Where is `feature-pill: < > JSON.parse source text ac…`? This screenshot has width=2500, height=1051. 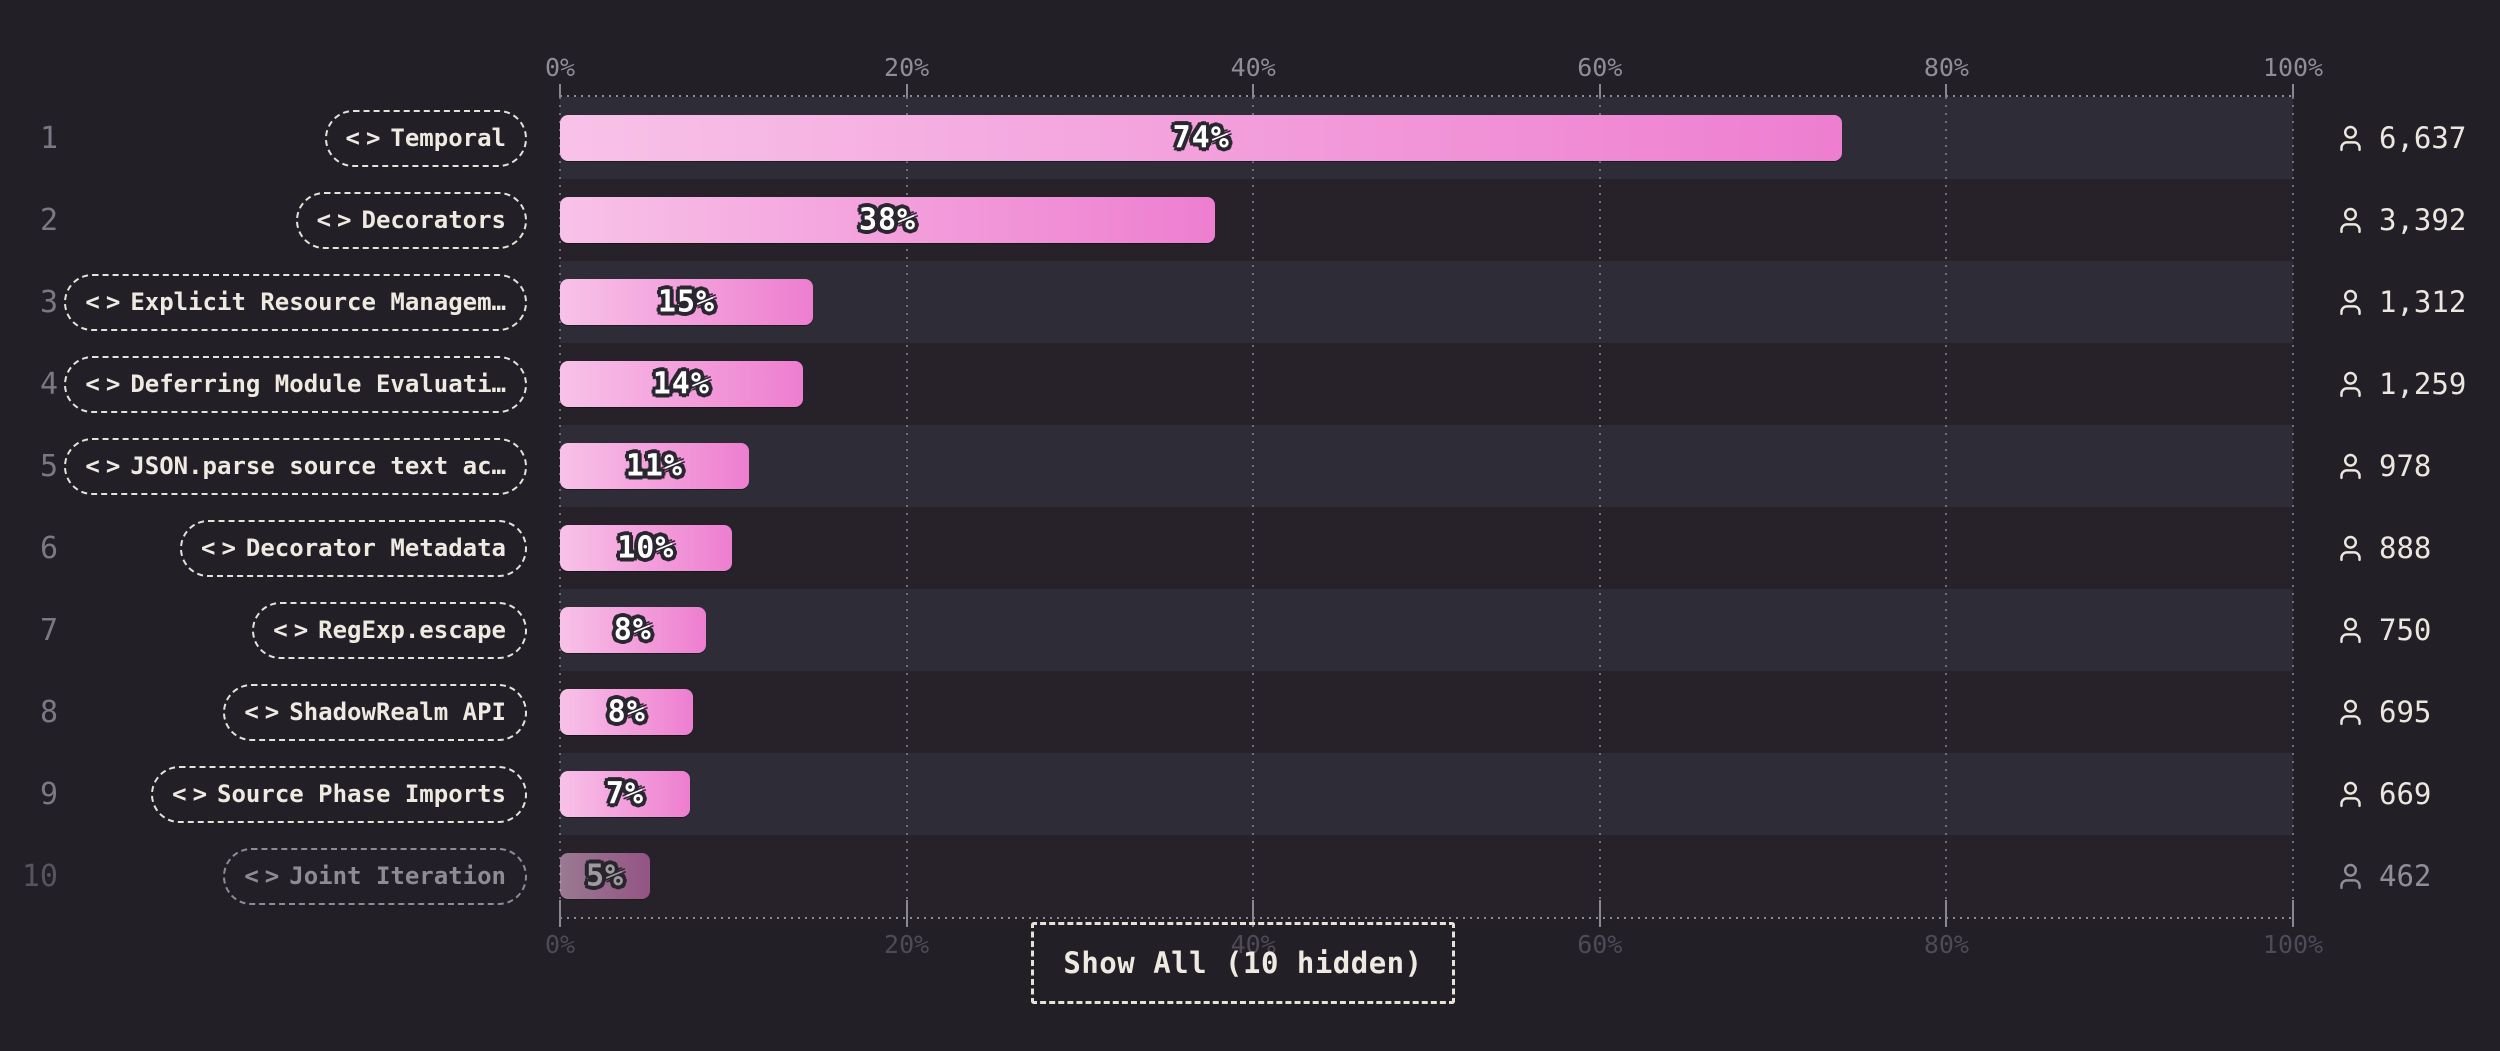
feature-pill: < > JSON.parse source text ac… is located at coordinates (295, 466).